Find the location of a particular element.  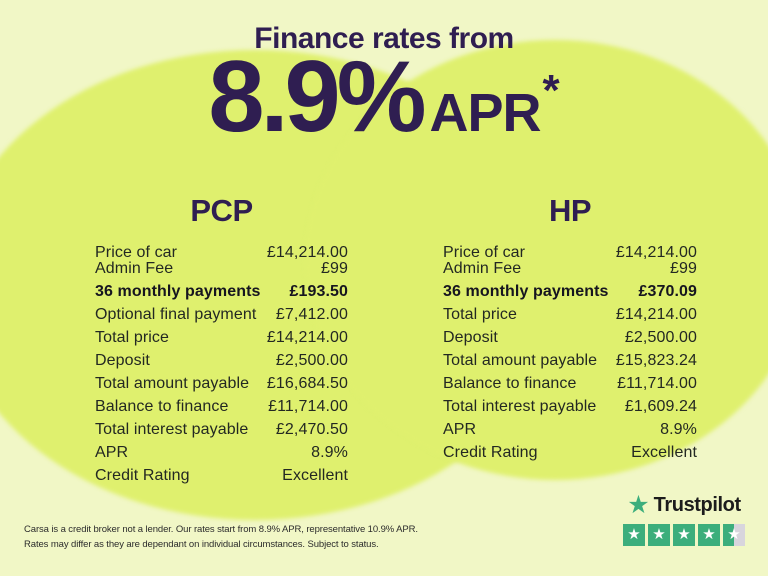

row-value: £193.50 is located at coordinates (318, 291).